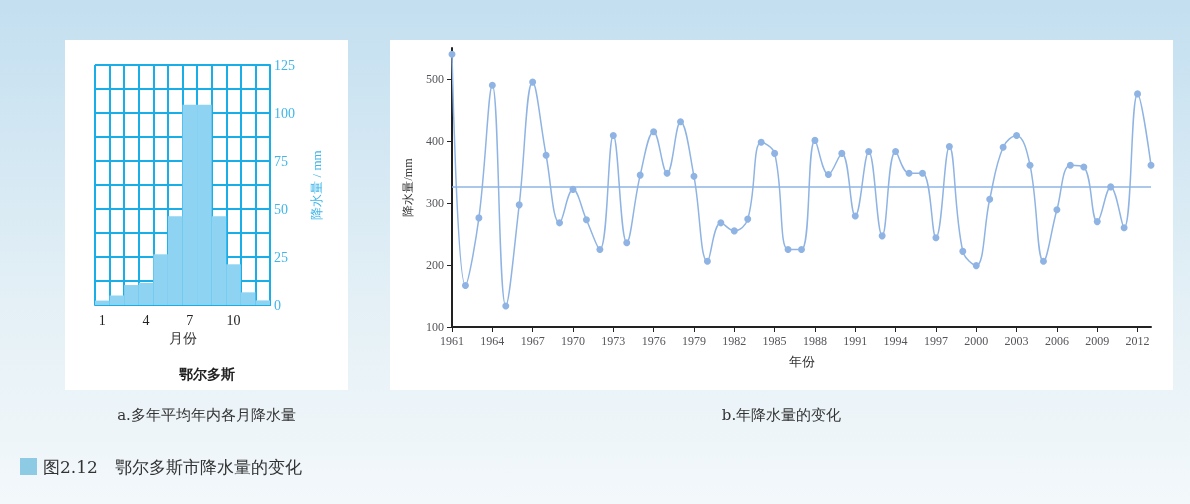 Image resolution: width=1190 pixels, height=504 pixels. What do you see at coordinates (435, 79) in the screenshot?
I see `y-tick-label: 500` at bounding box center [435, 79].